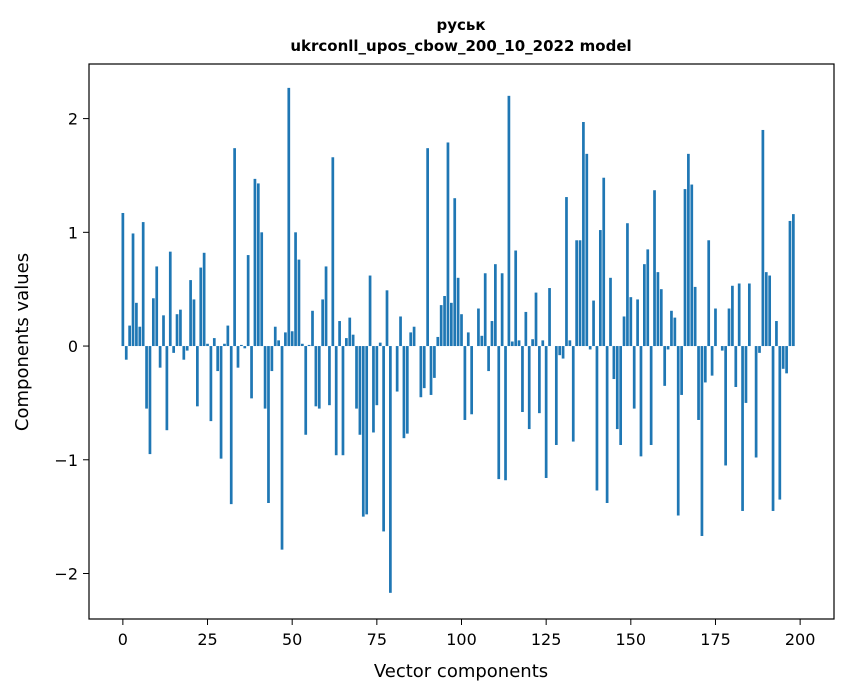  What do you see at coordinates (715, 639) in the screenshot?
I see `x-tick-label: 175` at bounding box center [715, 639].